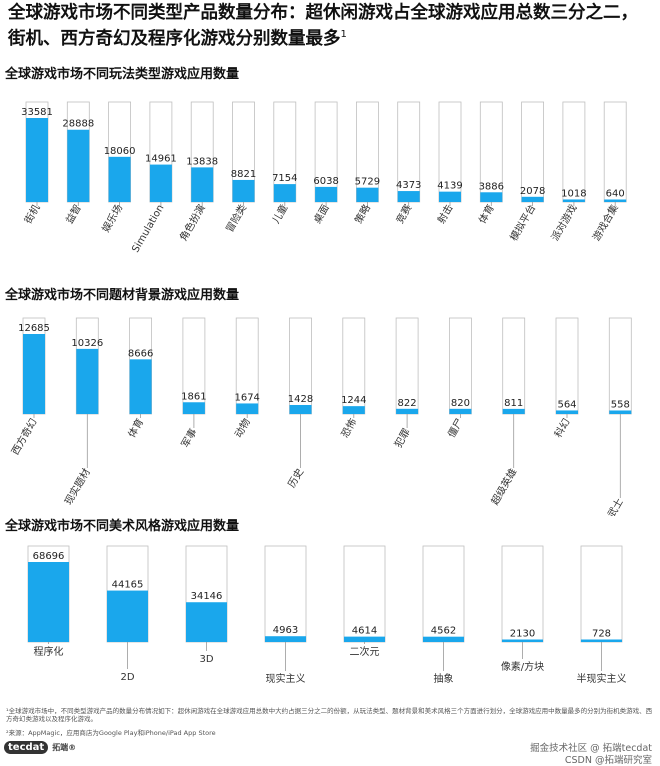  What do you see at coordinates (445, 214) in the screenshot?
I see `category-label: 射击` at bounding box center [445, 214].